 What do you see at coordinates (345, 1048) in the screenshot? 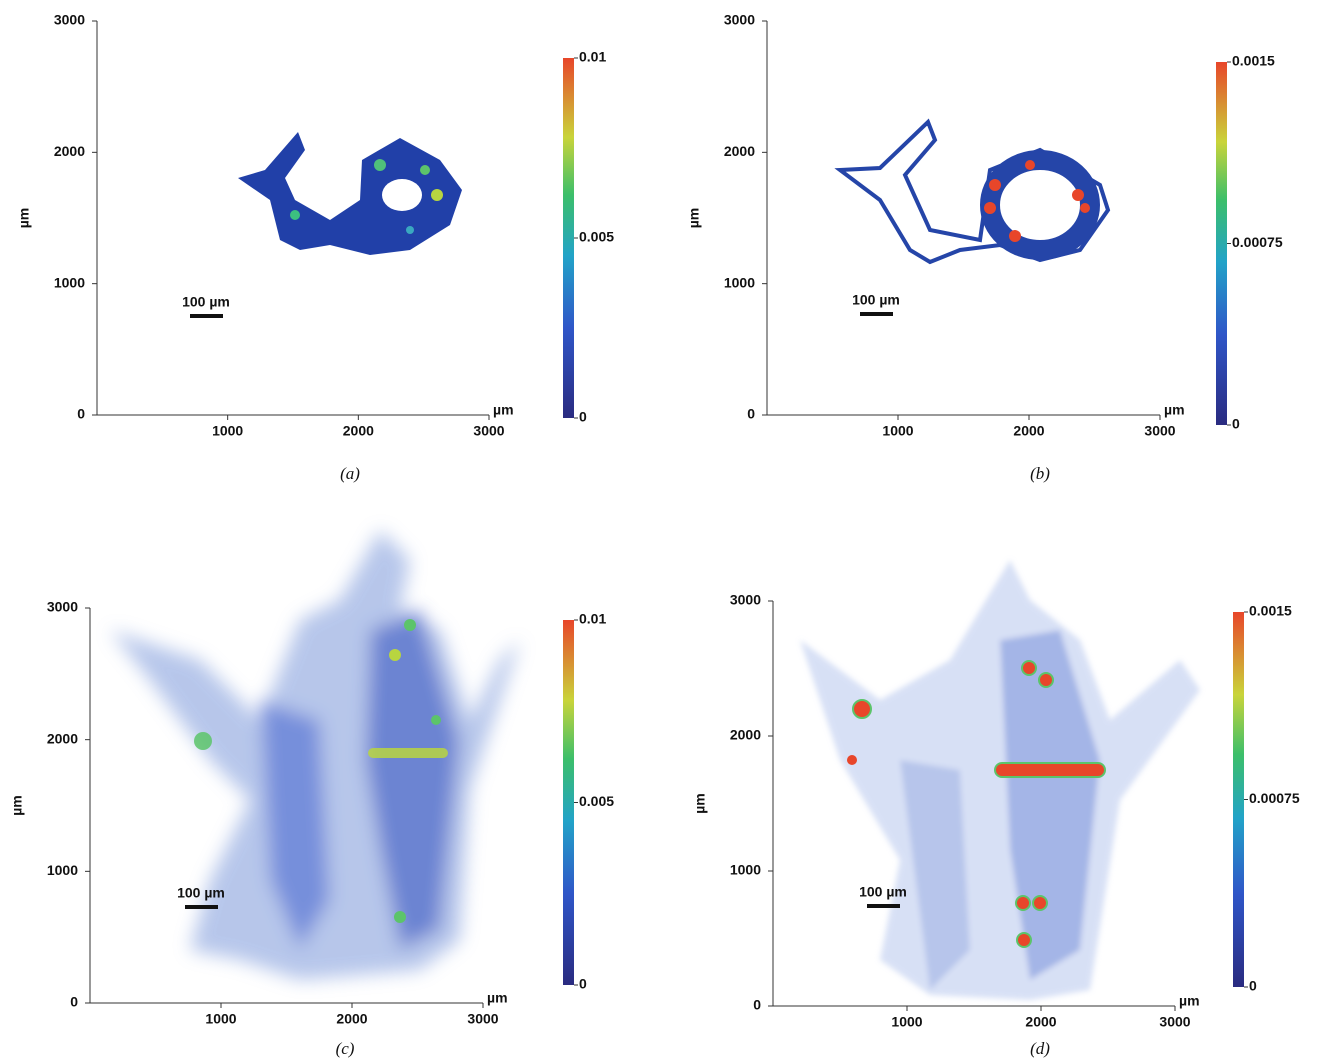
I see `caption: (c)` at bounding box center [345, 1048].